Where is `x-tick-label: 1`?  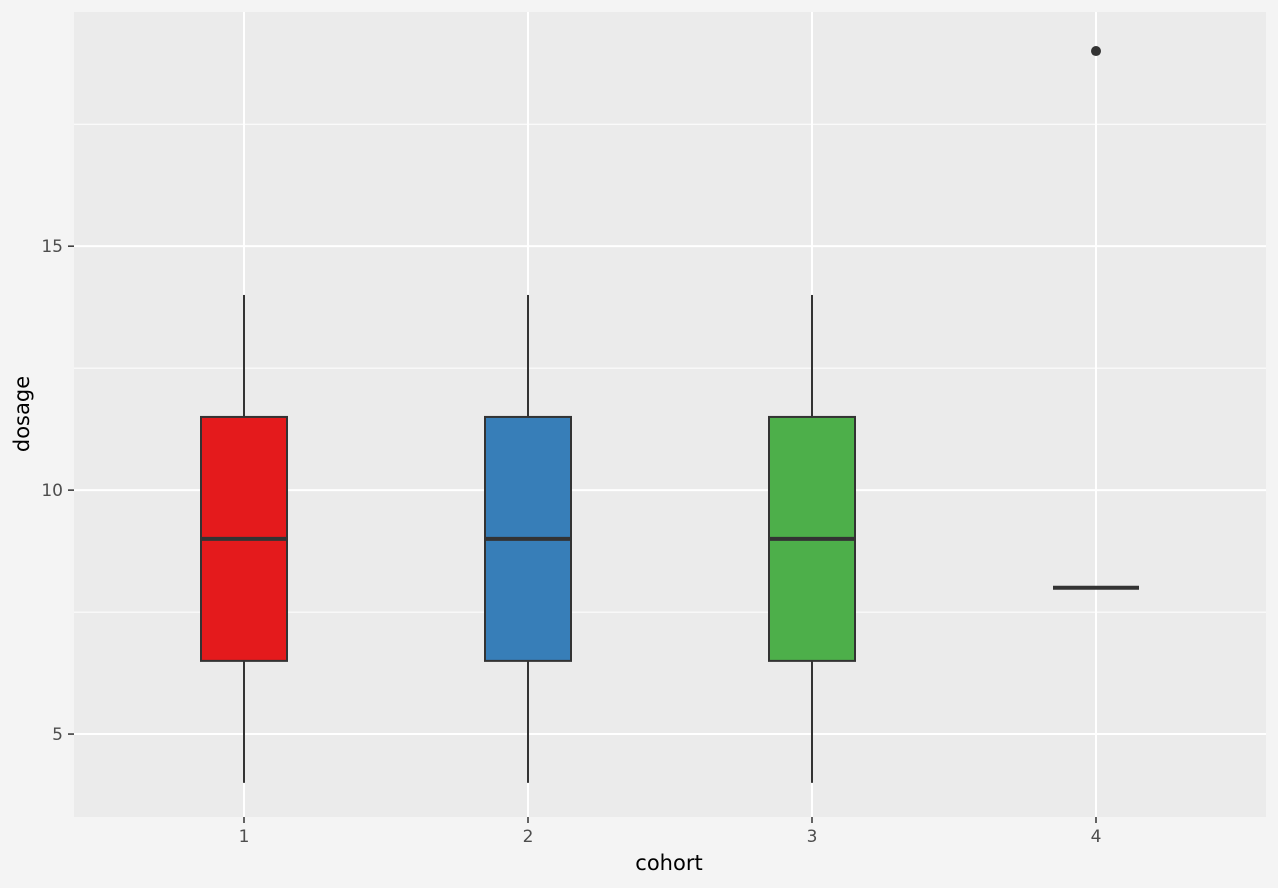 x-tick-label: 1 is located at coordinates (244, 837).